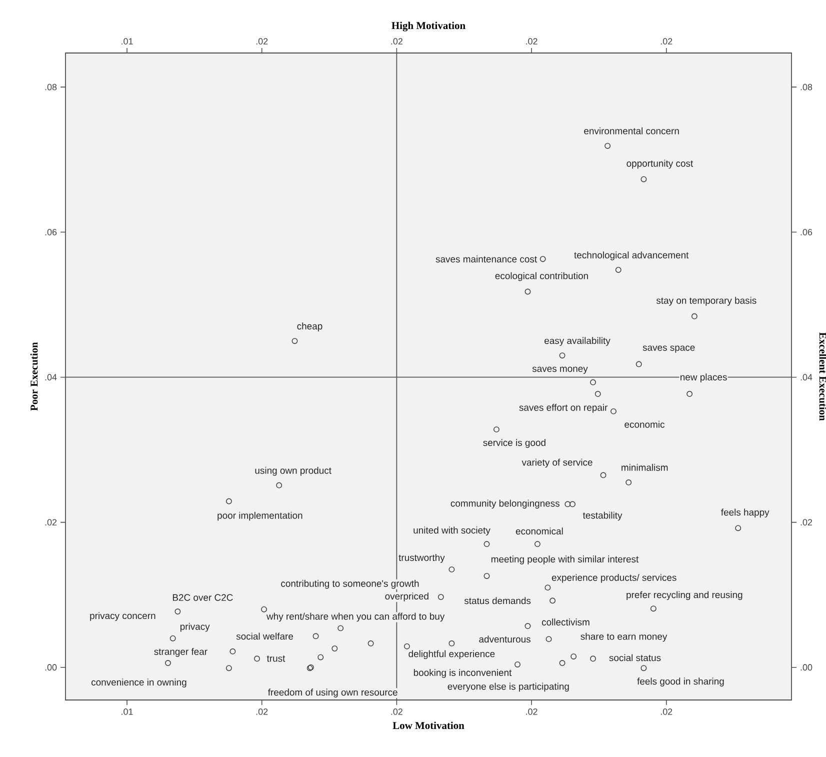 This screenshot has width=826, height=757. I want to click on y2-tick-label: .00, so click(806, 667).